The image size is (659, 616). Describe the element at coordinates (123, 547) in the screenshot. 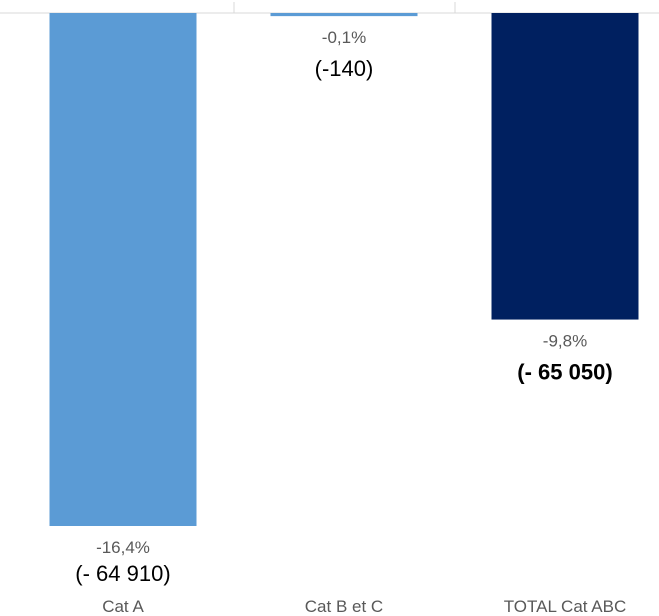

I see `percent-label-1: -16,4%` at that location.